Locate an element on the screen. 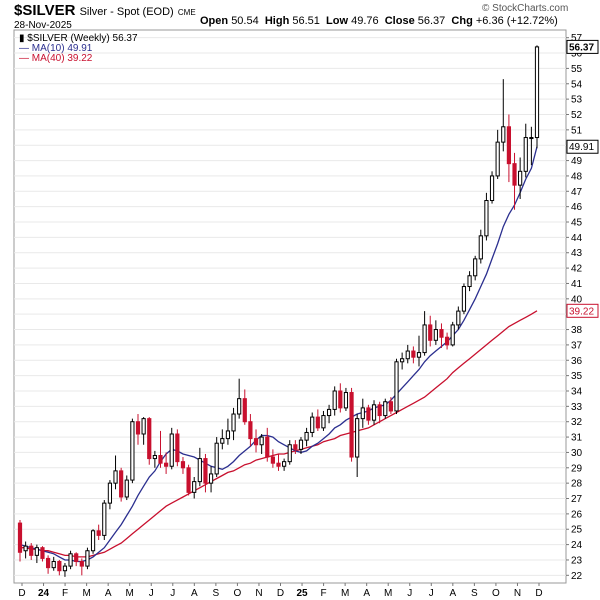  y-tick-label: 25 is located at coordinates (577, 530).